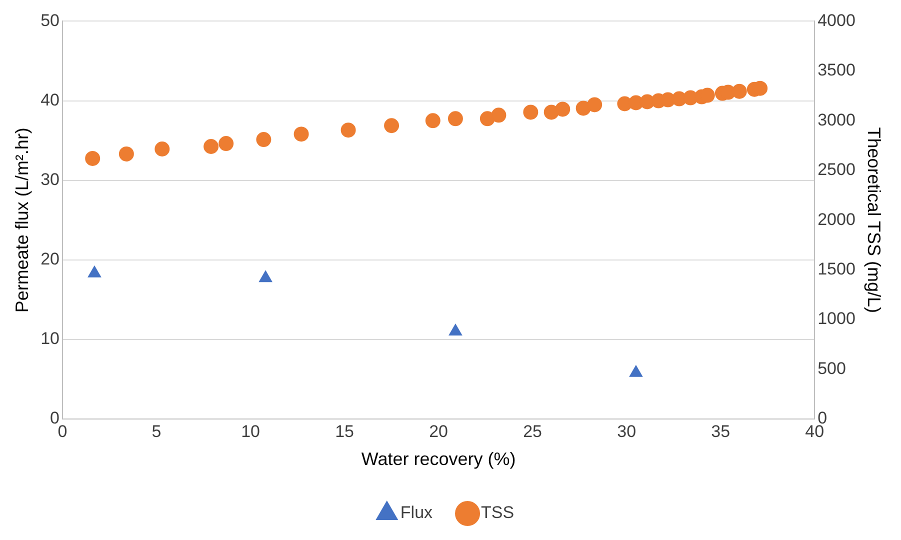 This screenshot has width=901, height=540. Describe the element at coordinates (497, 512) in the screenshot. I see `legend-label: TSS` at that location.